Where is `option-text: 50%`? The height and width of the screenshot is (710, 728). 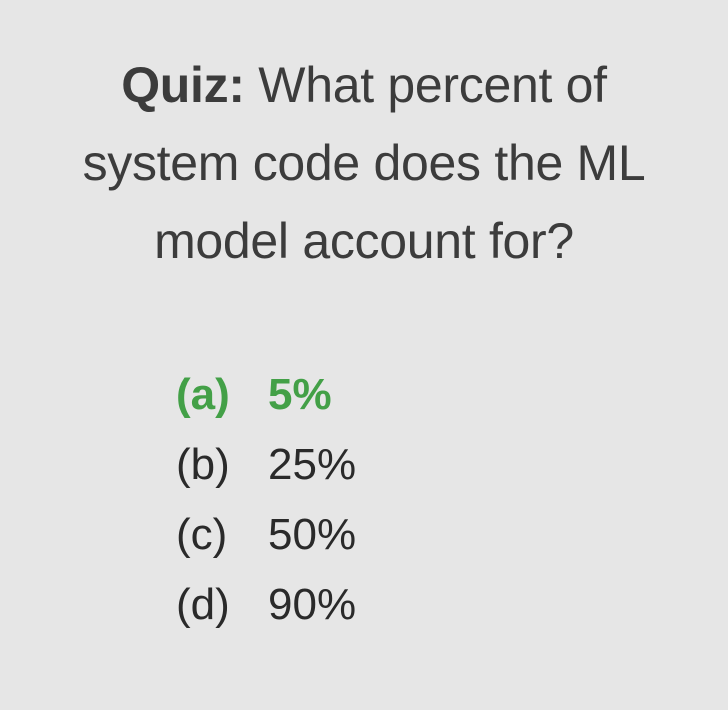 option-text: 50% is located at coordinates (312, 534).